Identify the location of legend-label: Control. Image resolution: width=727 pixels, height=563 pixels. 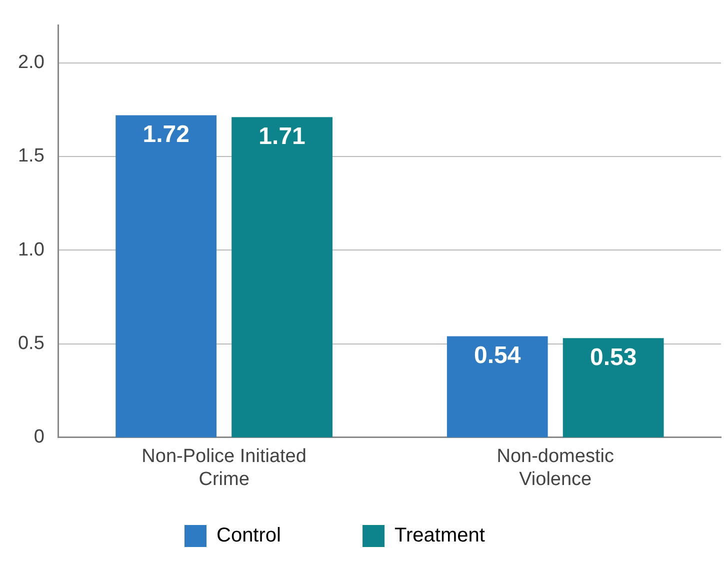
(276, 535).